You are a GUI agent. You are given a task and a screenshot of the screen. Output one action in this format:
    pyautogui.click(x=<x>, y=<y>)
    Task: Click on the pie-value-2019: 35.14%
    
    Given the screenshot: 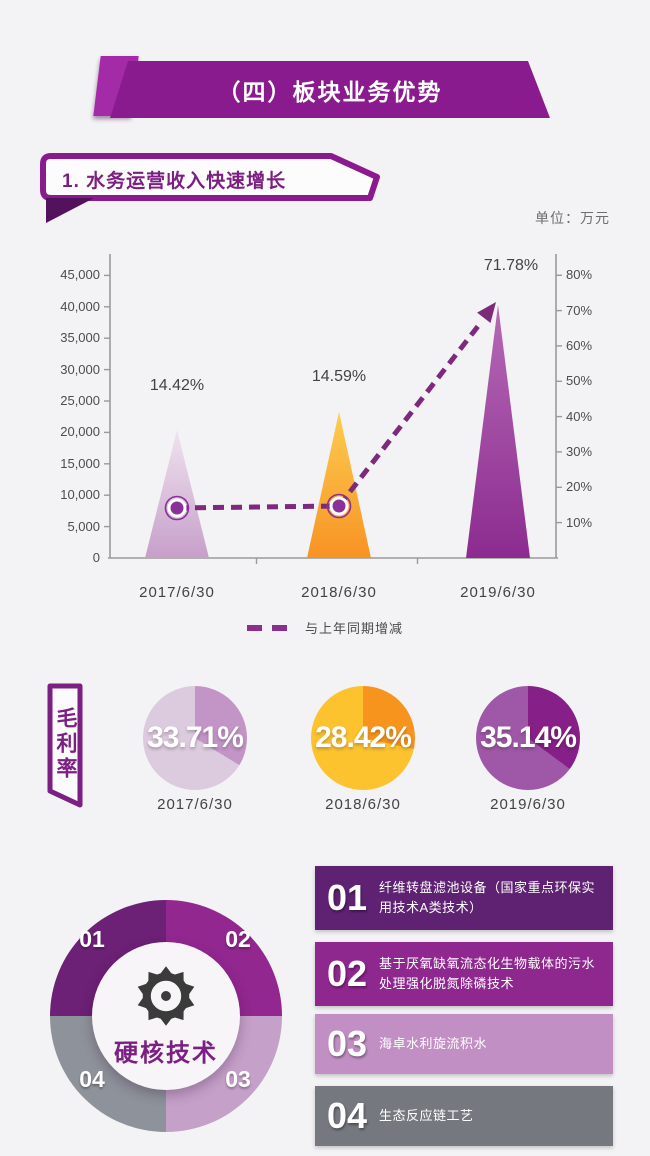 What is the action you would take?
    pyautogui.click(x=528, y=737)
    